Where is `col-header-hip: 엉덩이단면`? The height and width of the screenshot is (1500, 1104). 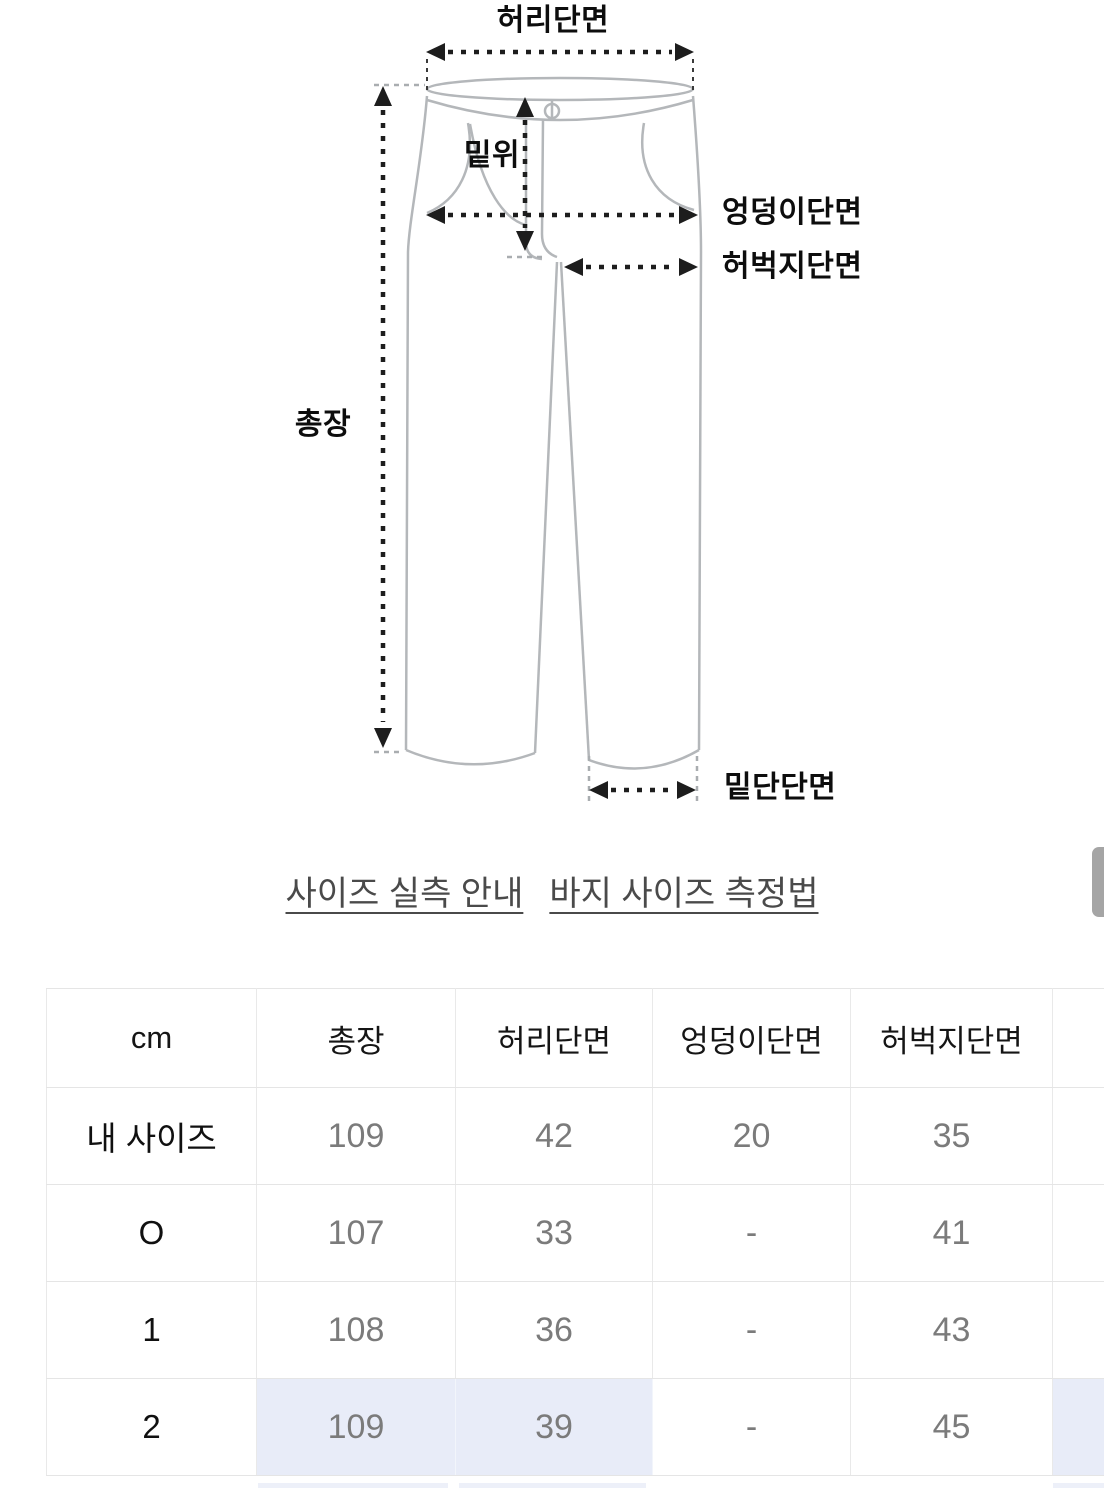 col-header-hip: 엉덩이단면 is located at coordinates (751, 1038).